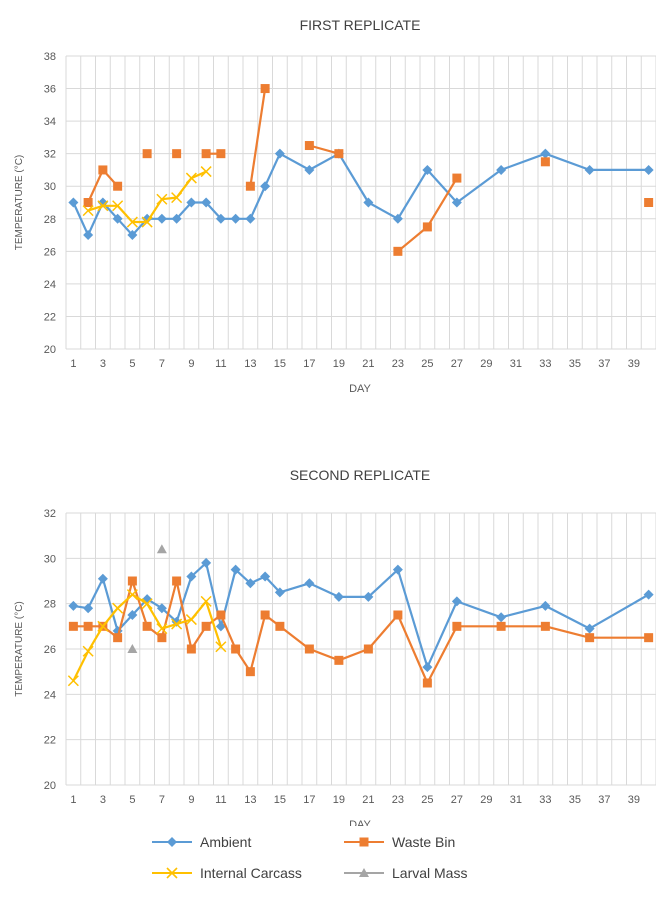 The height and width of the screenshot is (912, 656). I want to click on x-axis-label: DAY, so click(360, 822).